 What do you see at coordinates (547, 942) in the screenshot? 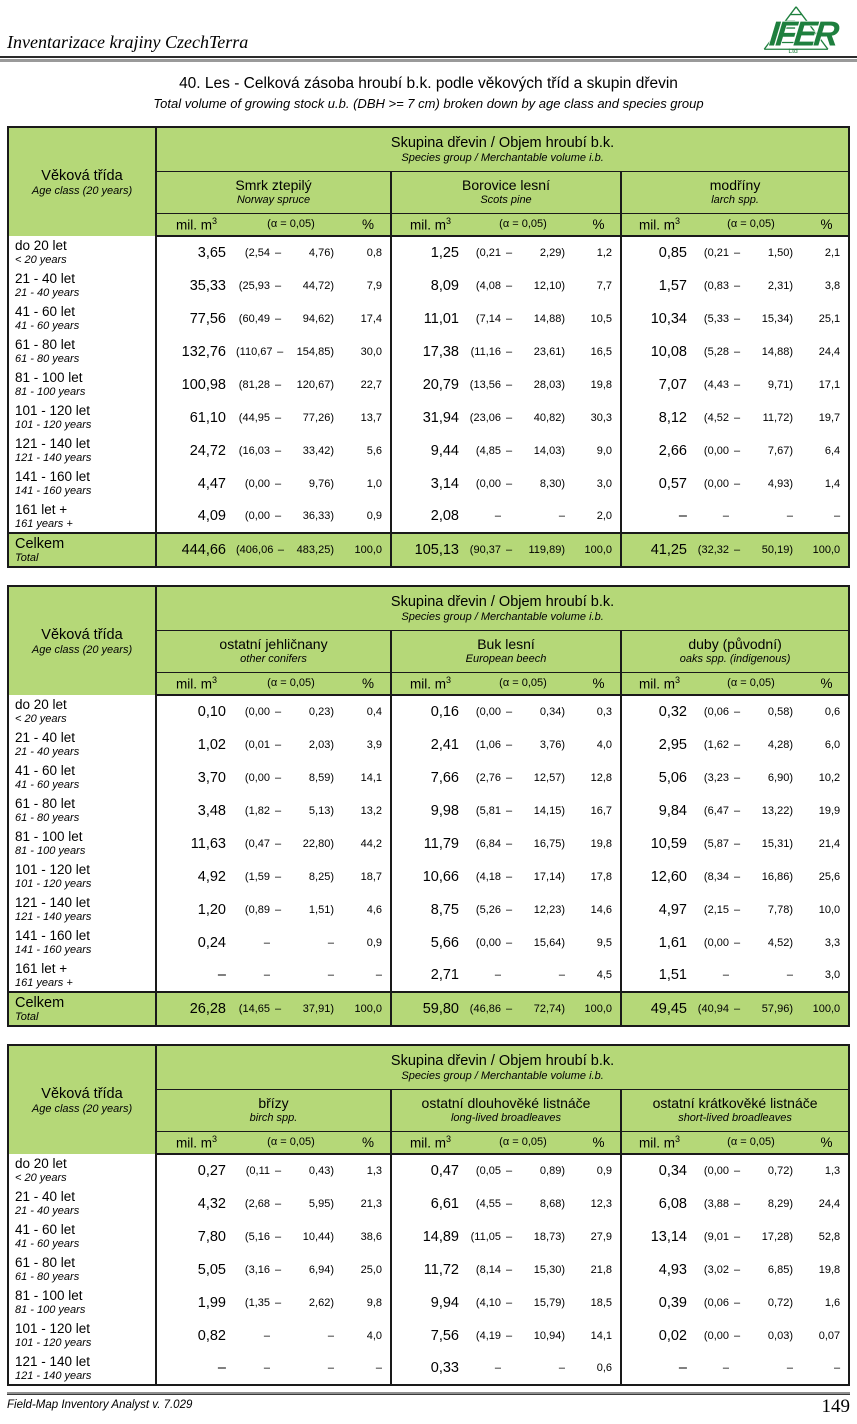
I see `ci-high-number: 15,64` at bounding box center [547, 942].